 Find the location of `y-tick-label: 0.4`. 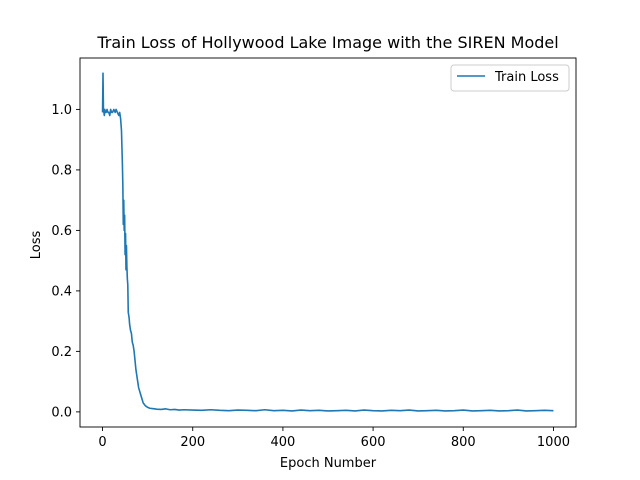

y-tick-label: 0.4 is located at coordinates (61, 291).